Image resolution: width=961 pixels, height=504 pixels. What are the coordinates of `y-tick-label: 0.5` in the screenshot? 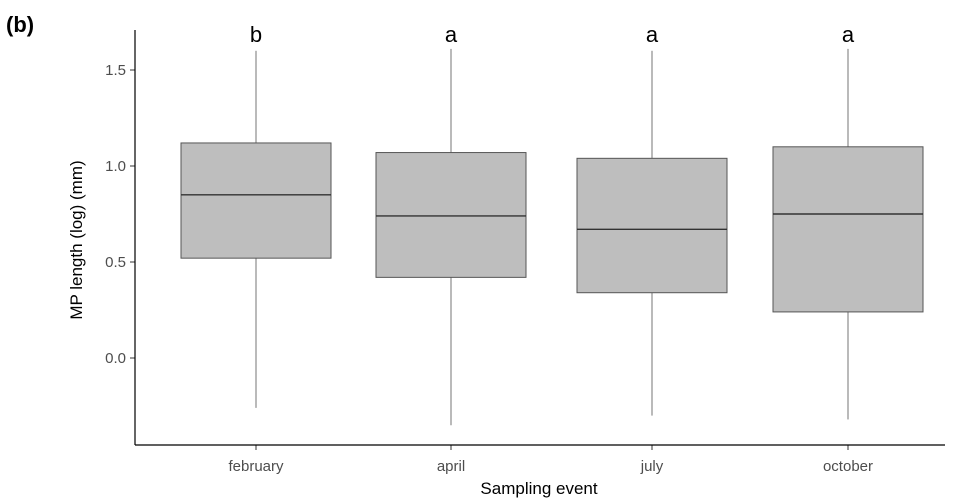 It's located at (115, 262).